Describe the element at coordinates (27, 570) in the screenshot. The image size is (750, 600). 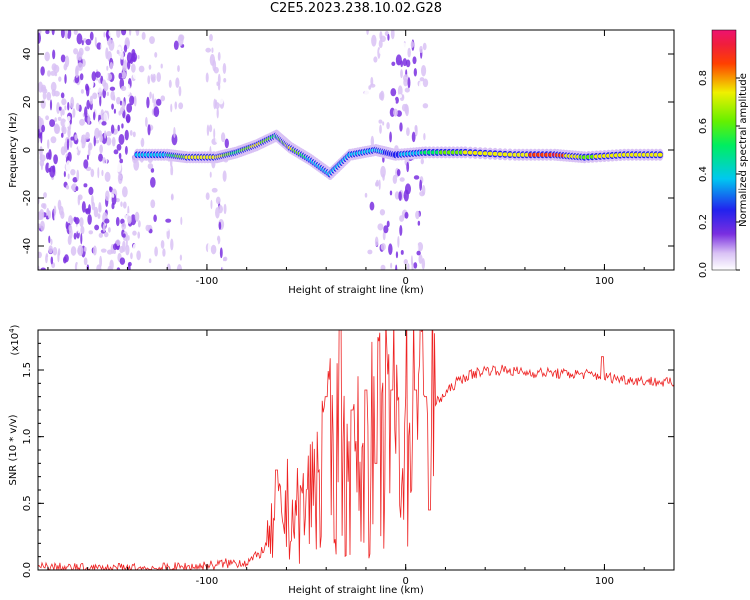
I see `y-tick-label: 0.0` at that location.